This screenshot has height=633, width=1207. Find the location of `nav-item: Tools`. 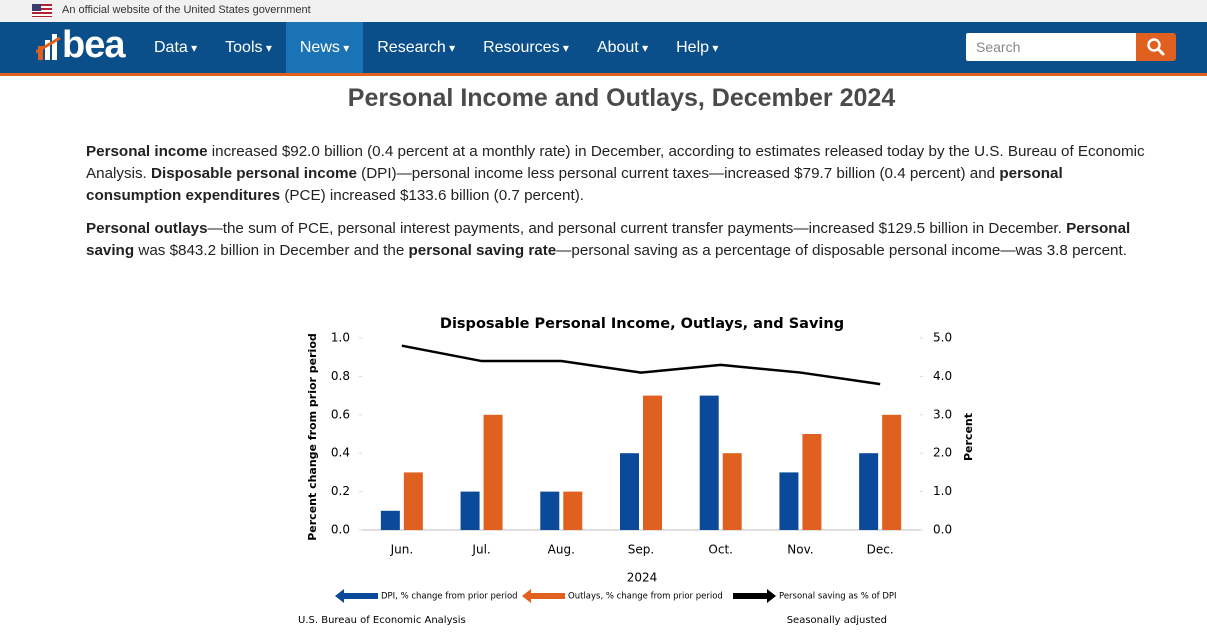

nav-item: Tools is located at coordinates (248, 47).